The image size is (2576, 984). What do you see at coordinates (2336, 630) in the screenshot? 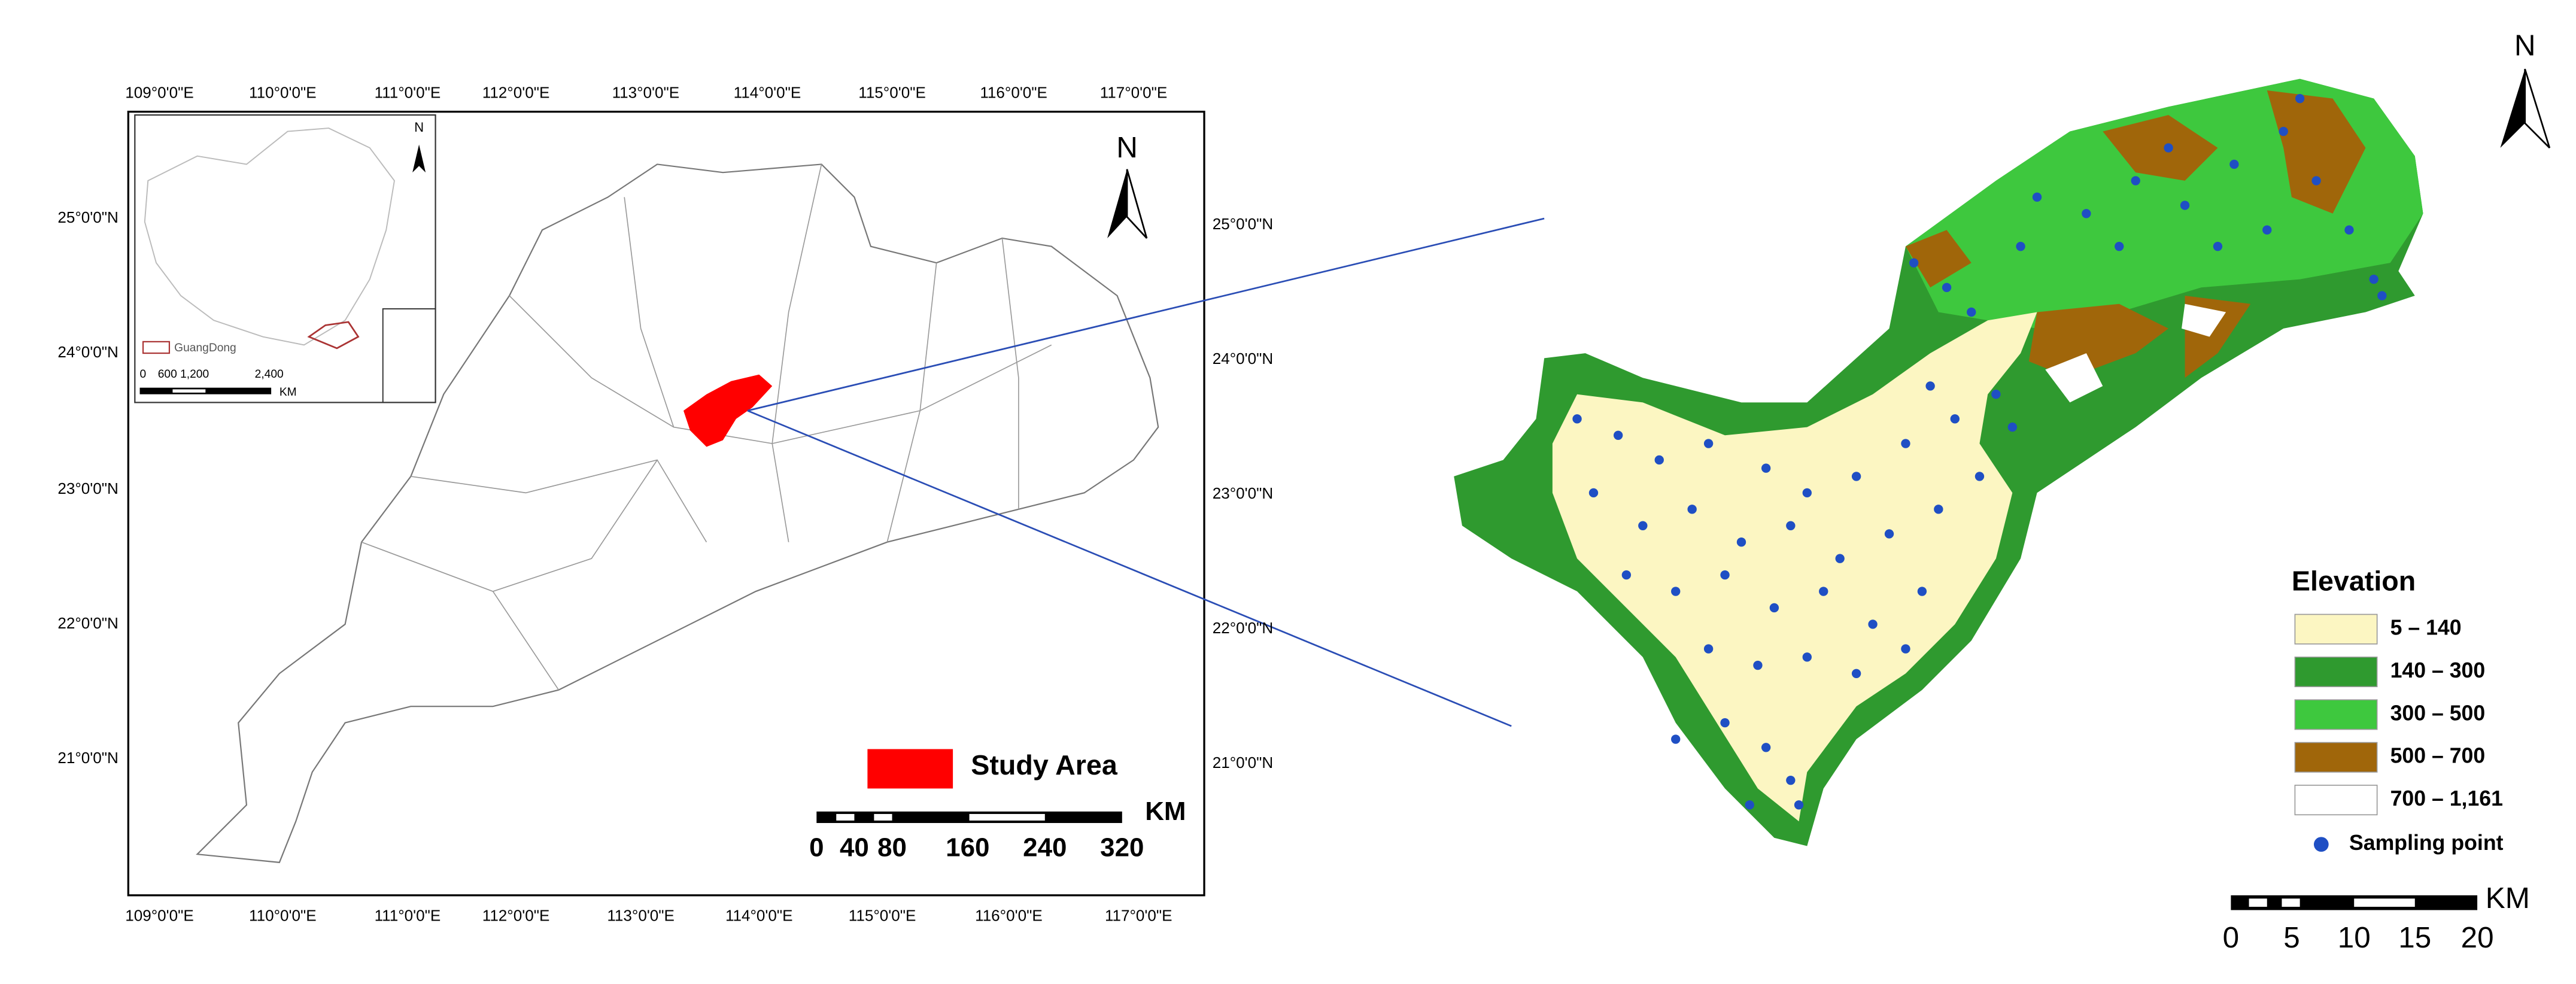
I see `legend-swatch` at bounding box center [2336, 630].